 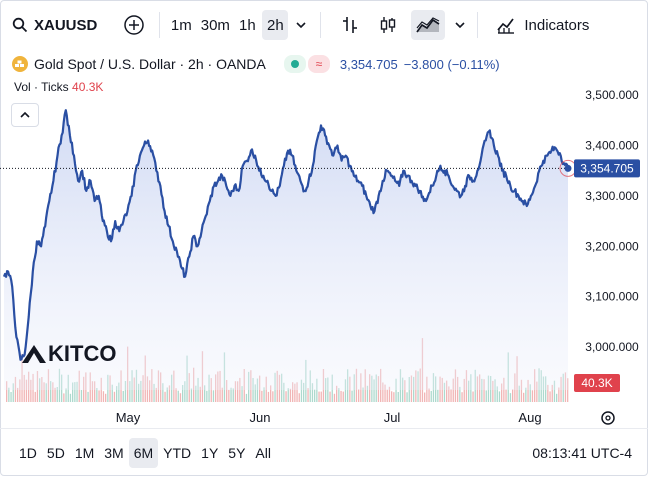 What do you see at coordinates (607, 168) in the screenshot?
I see `last-price-badge` at bounding box center [607, 168].